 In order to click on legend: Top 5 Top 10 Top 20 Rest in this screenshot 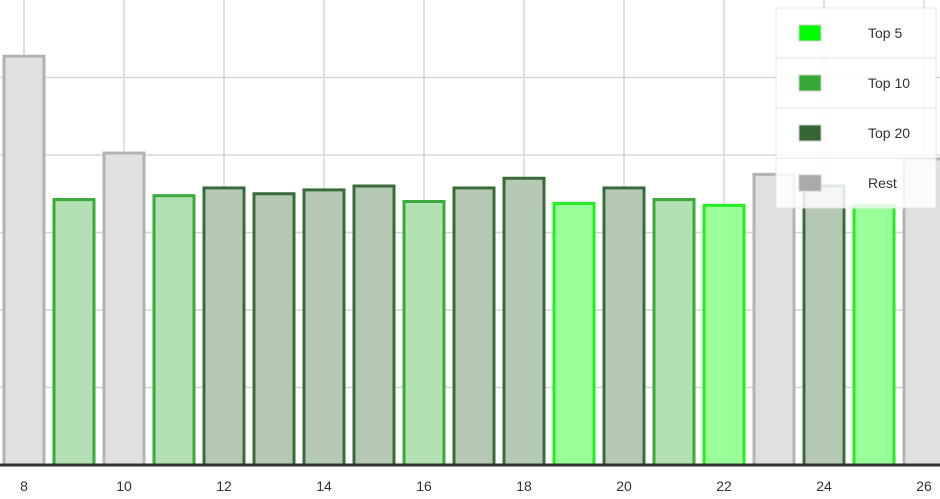, I will do `click(856, 108)`.